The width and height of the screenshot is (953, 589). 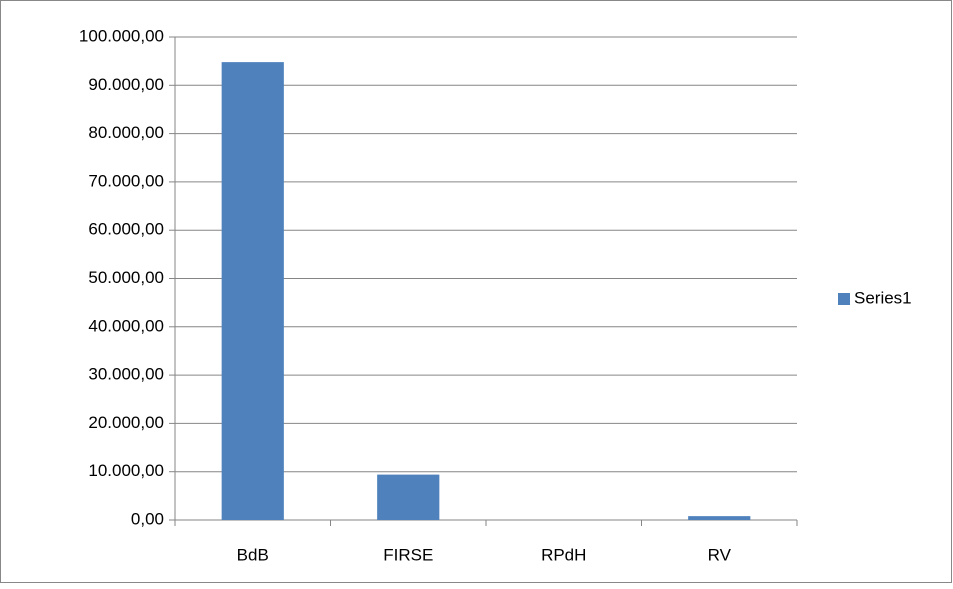 What do you see at coordinates (121, 35) in the screenshot?
I see `y-tick-label: 100.000,00` at bounding box center [121, 35].